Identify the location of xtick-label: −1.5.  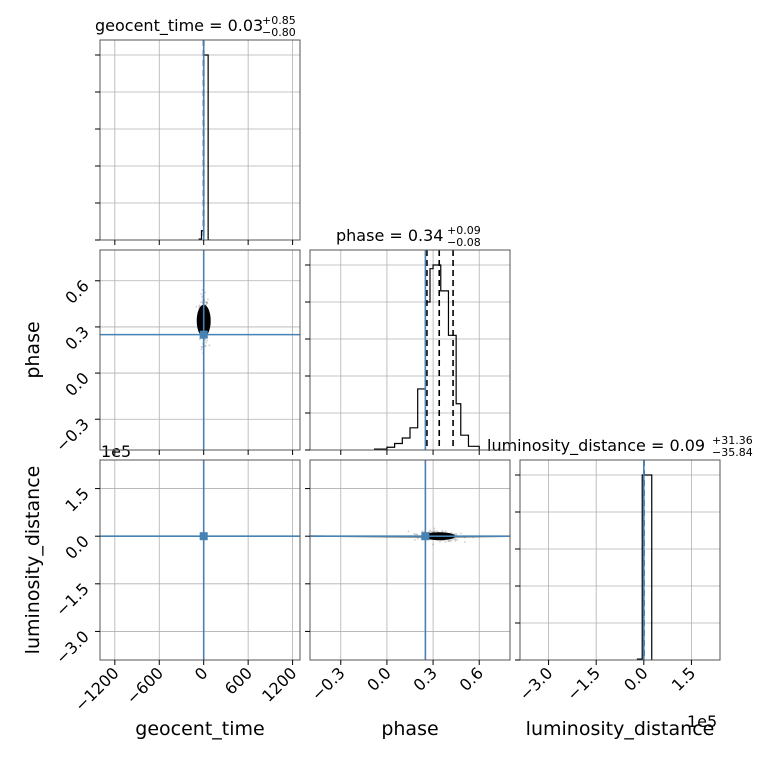
(583, 683).